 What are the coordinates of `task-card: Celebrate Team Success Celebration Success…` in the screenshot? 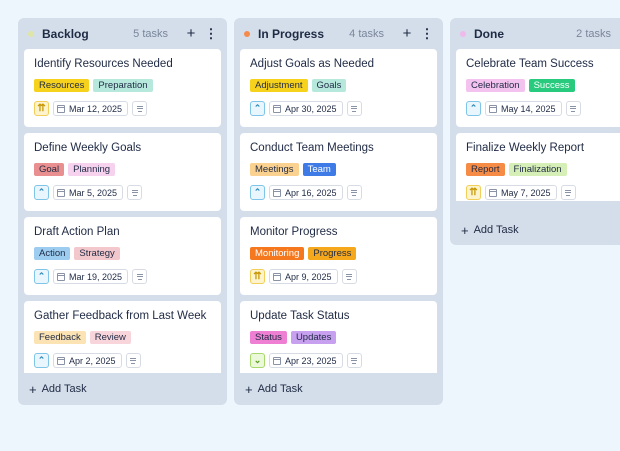 It's located at (538, 88).